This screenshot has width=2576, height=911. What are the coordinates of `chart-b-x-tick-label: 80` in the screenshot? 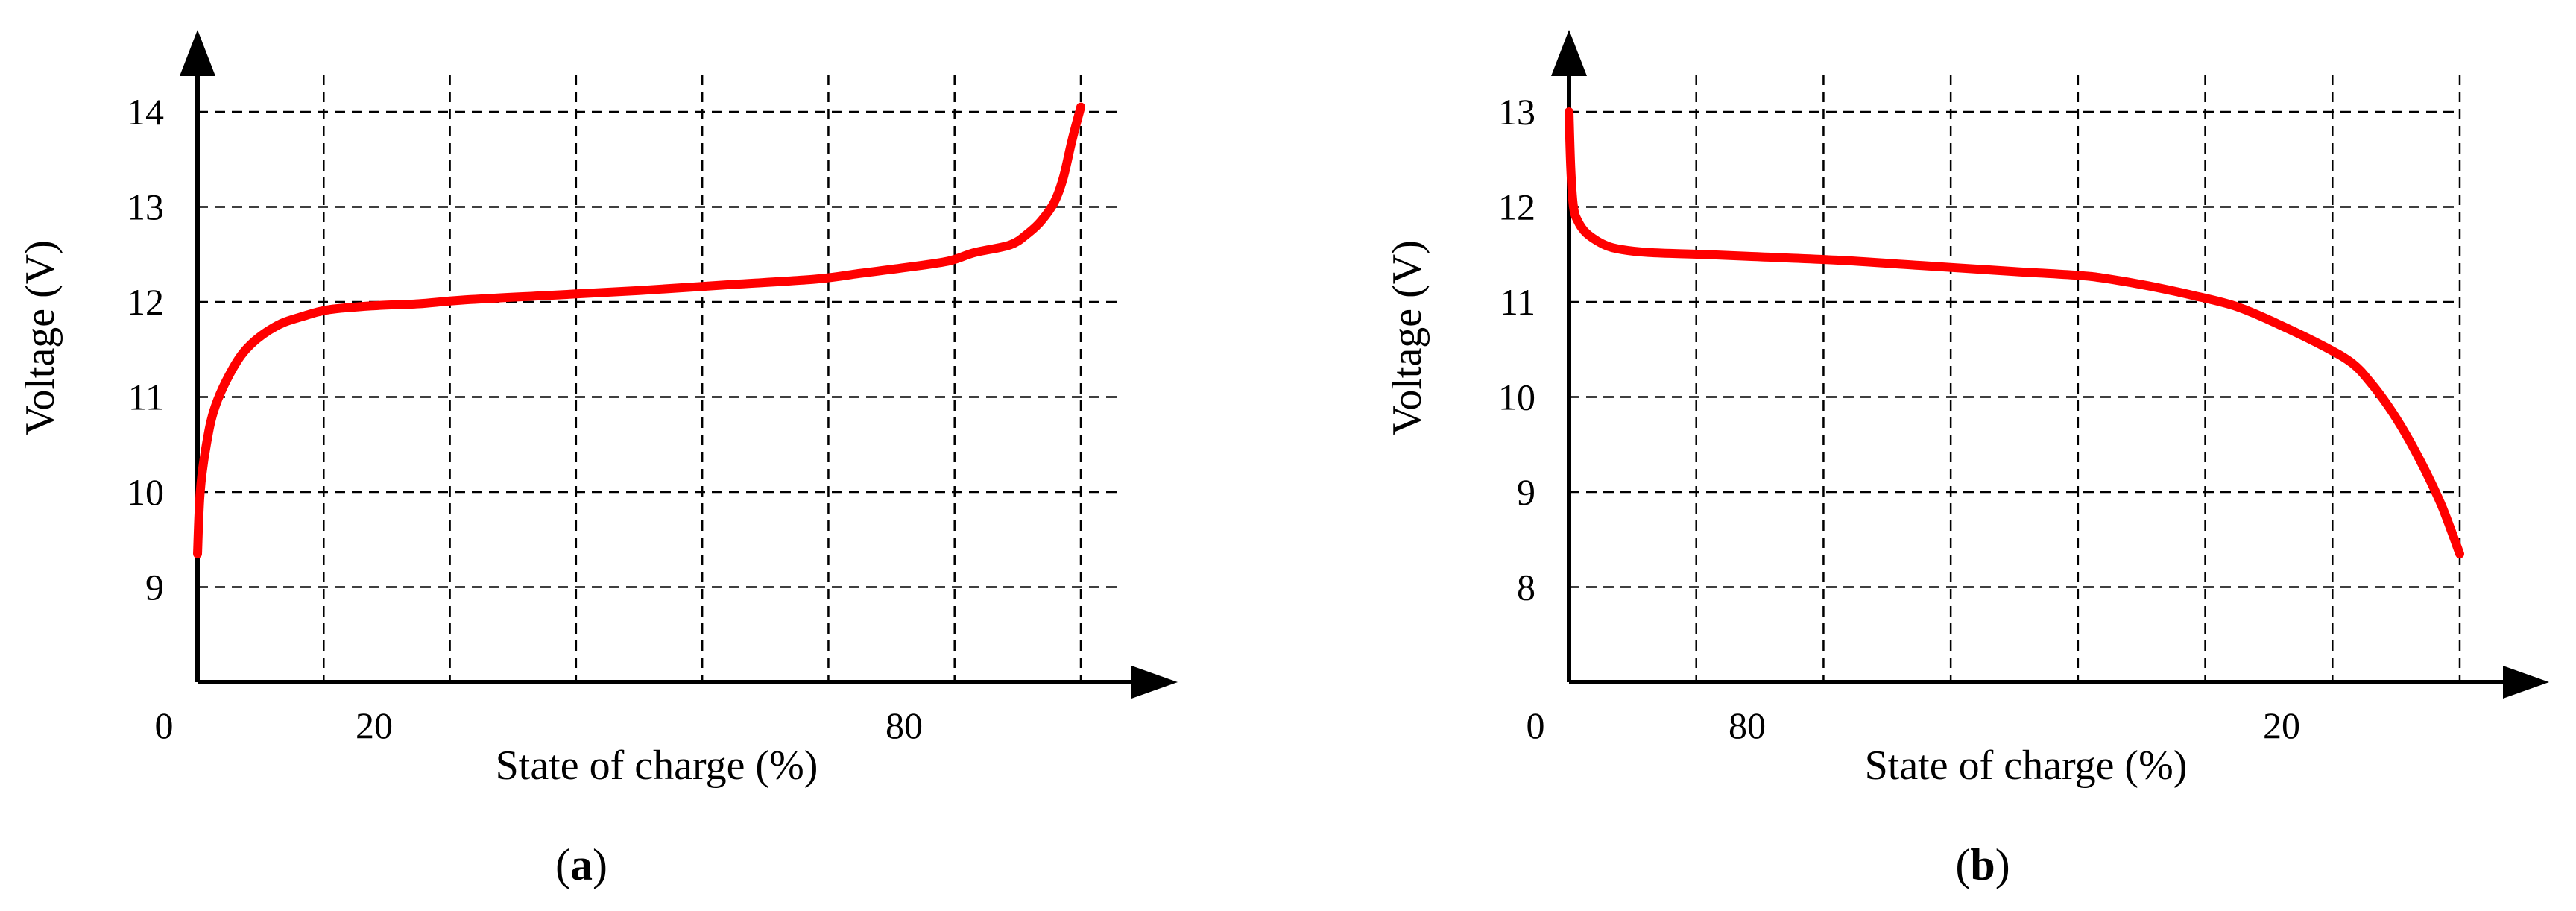 It's located at (1747, 725).